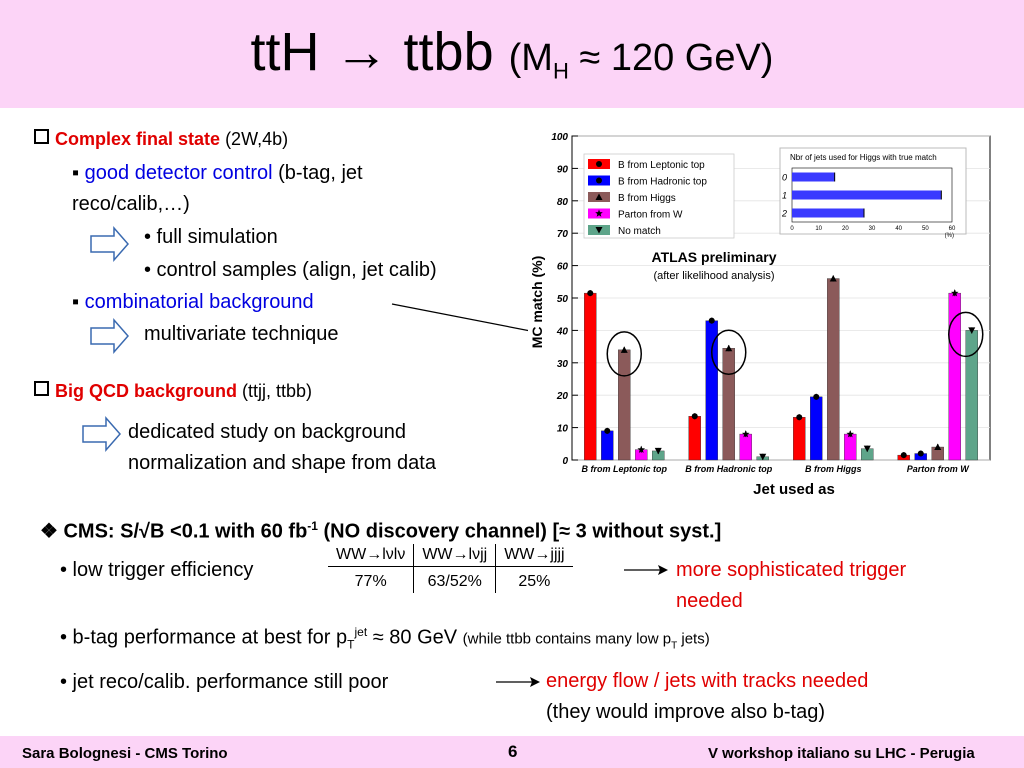 The width and height of the screenshot is (1024, 768). Describe the element at coordinates (567, 639) in the screenshot. I see `btag-small-a: (while ttbb contains many low p` at that location.